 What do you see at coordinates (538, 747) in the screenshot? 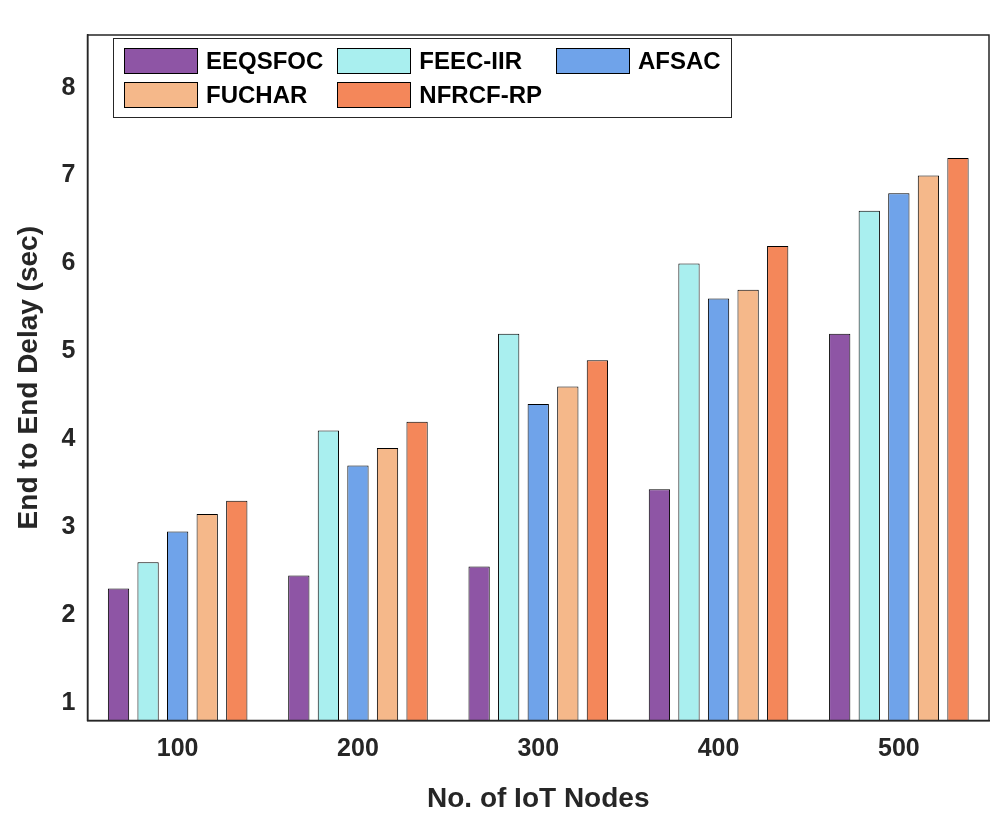
I see `x-tick-label: 300` at bounding box center [538, 747].